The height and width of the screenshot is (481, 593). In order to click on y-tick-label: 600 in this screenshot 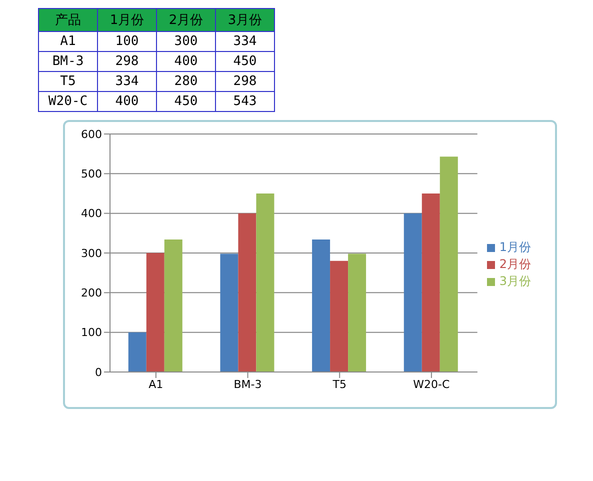, I will do `click(91, 134)`.